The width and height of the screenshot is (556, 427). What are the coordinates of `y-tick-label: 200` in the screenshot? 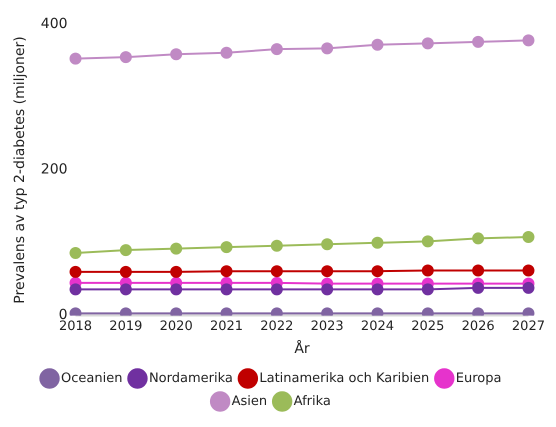 It's located at (54, 170).